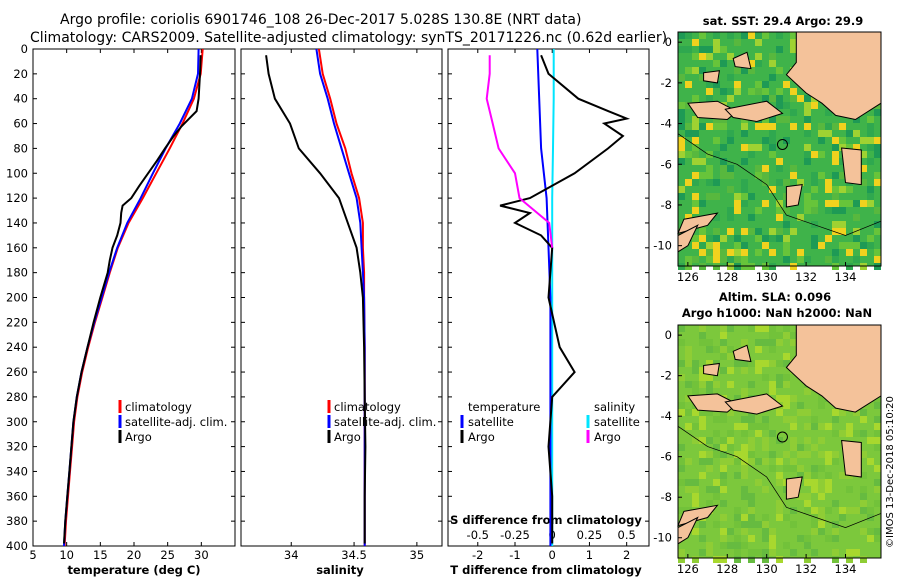 This screenshot has width=900, height=580. What do you see at coordinates (846, 569) in the screenshot?
I see `map-x-tick-label: 134` at bounding box center [846, 569].